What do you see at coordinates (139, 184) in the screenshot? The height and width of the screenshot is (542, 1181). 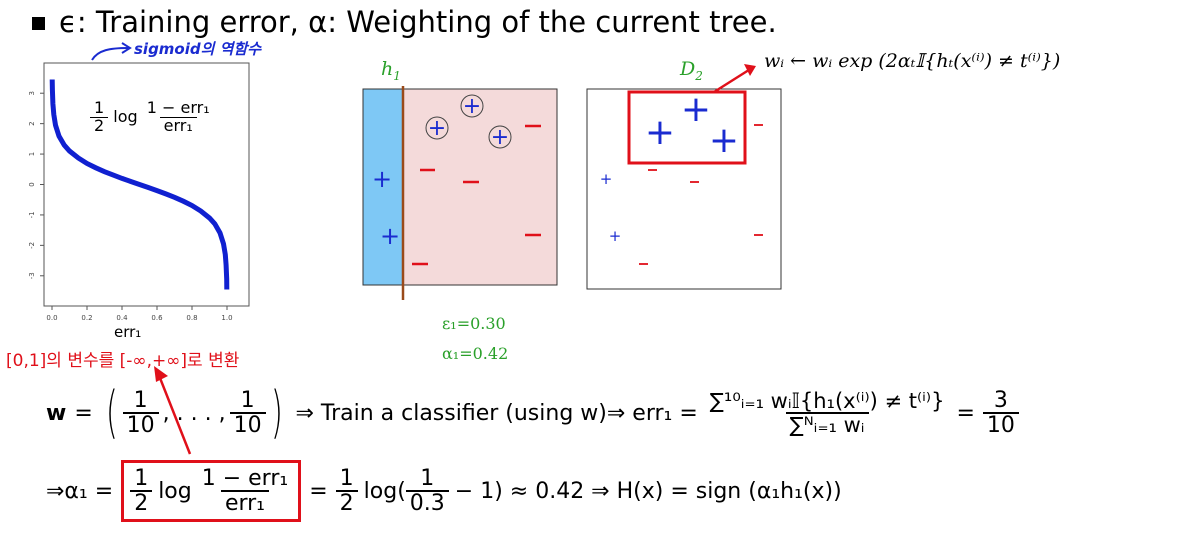 I see `plot-curve` at bounding box center [139, 184].